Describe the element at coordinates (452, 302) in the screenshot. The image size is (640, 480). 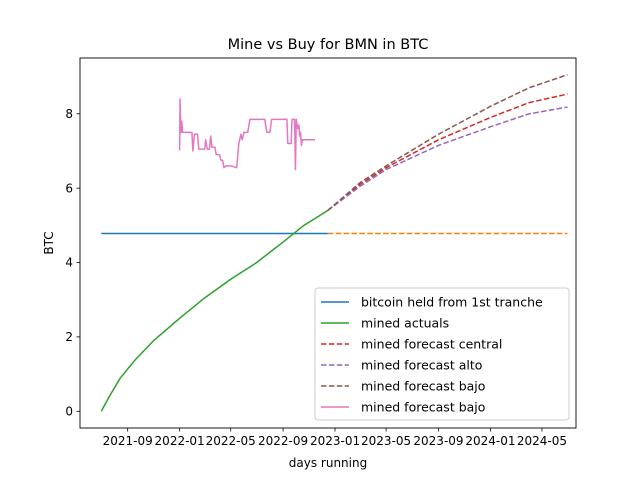
I see `legend-label: bitcoin held from 1st tranche` at that location.